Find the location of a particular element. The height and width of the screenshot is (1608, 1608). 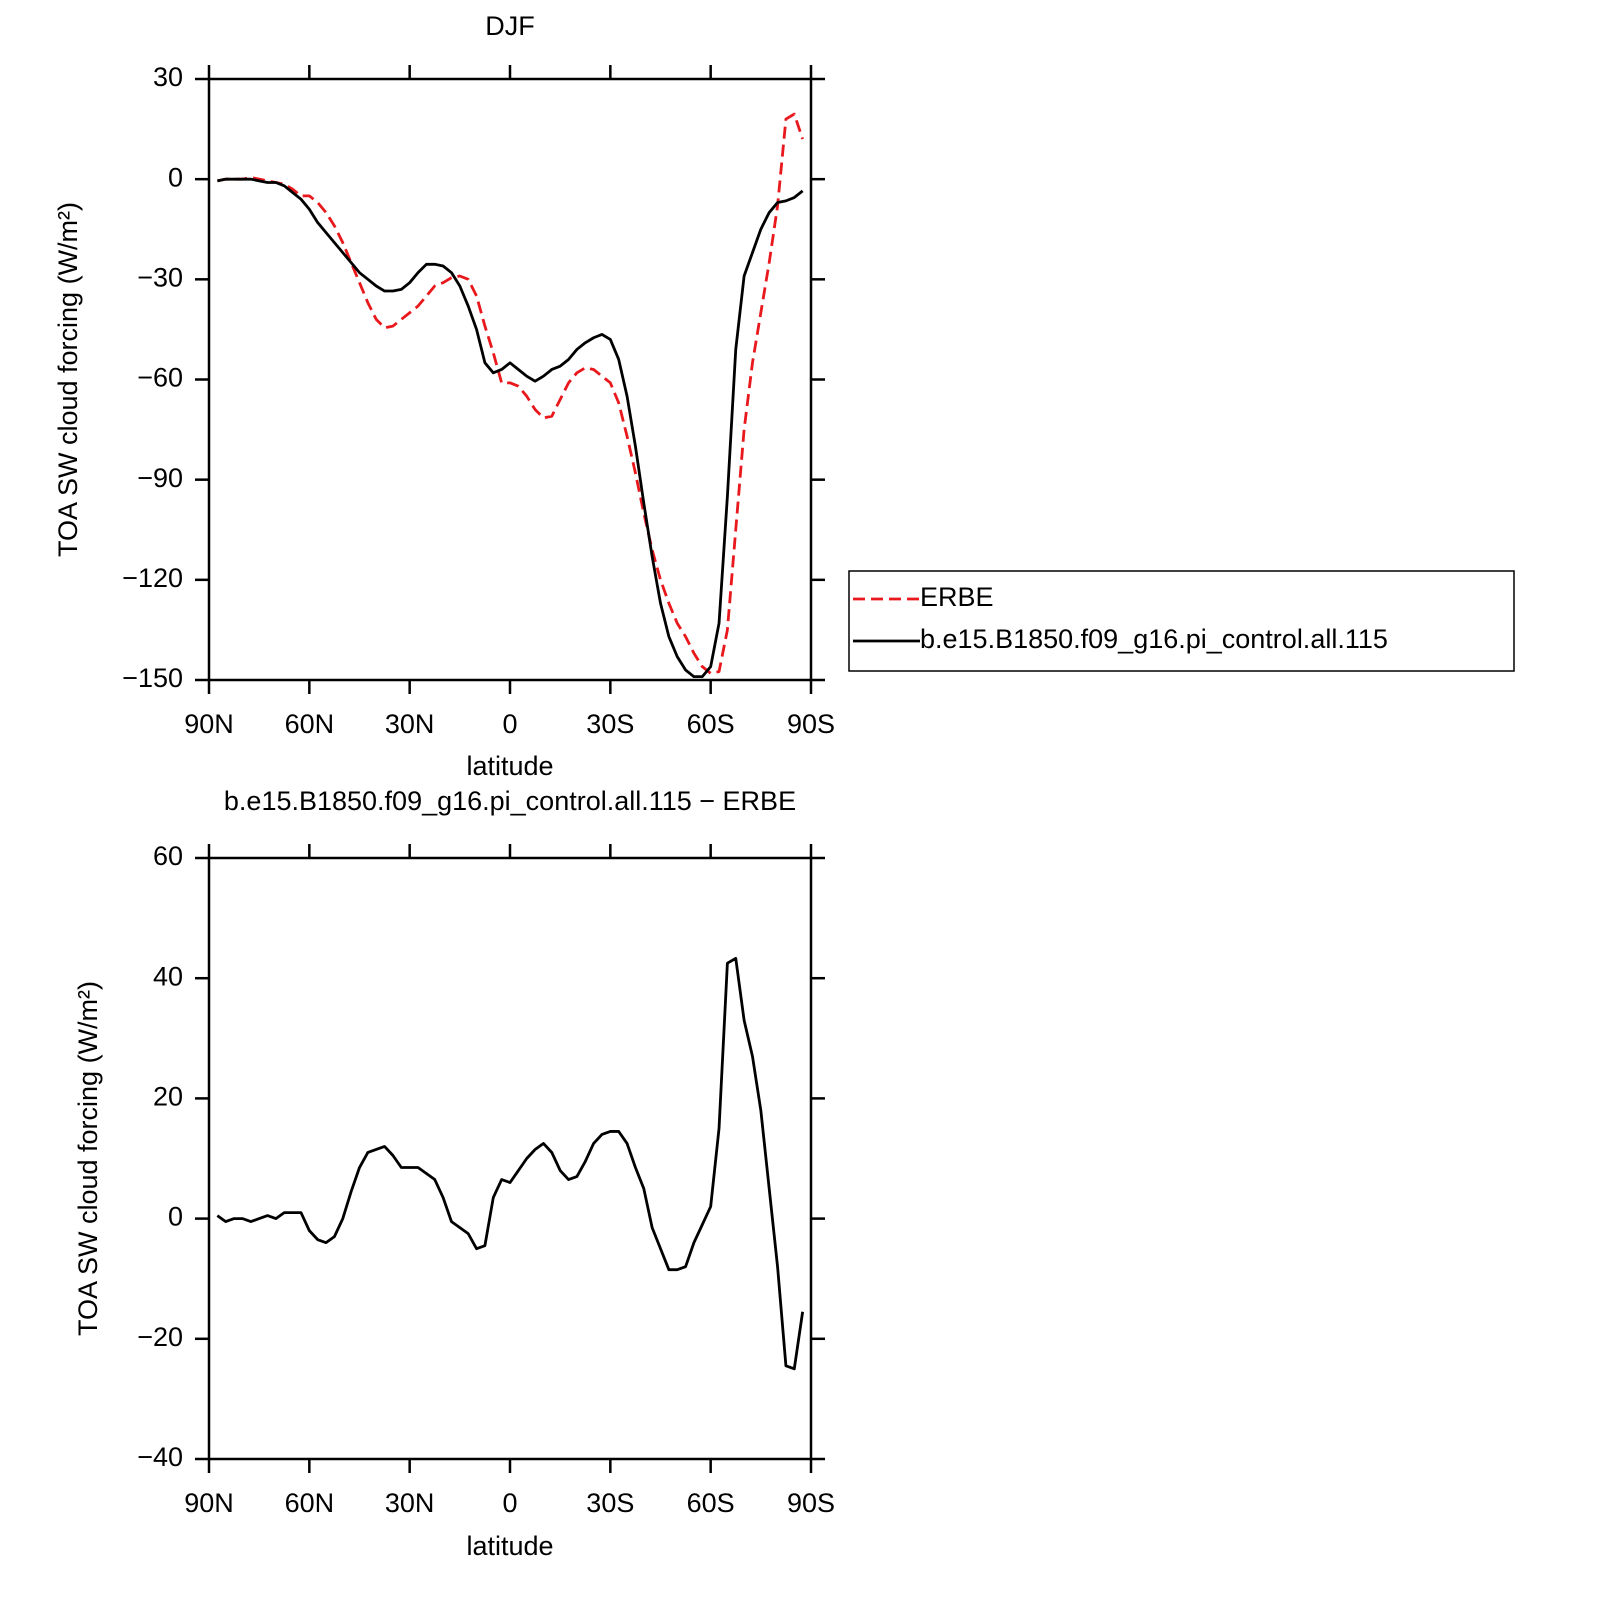

y-tick-label: 60 is located at coordinates (168, 856).